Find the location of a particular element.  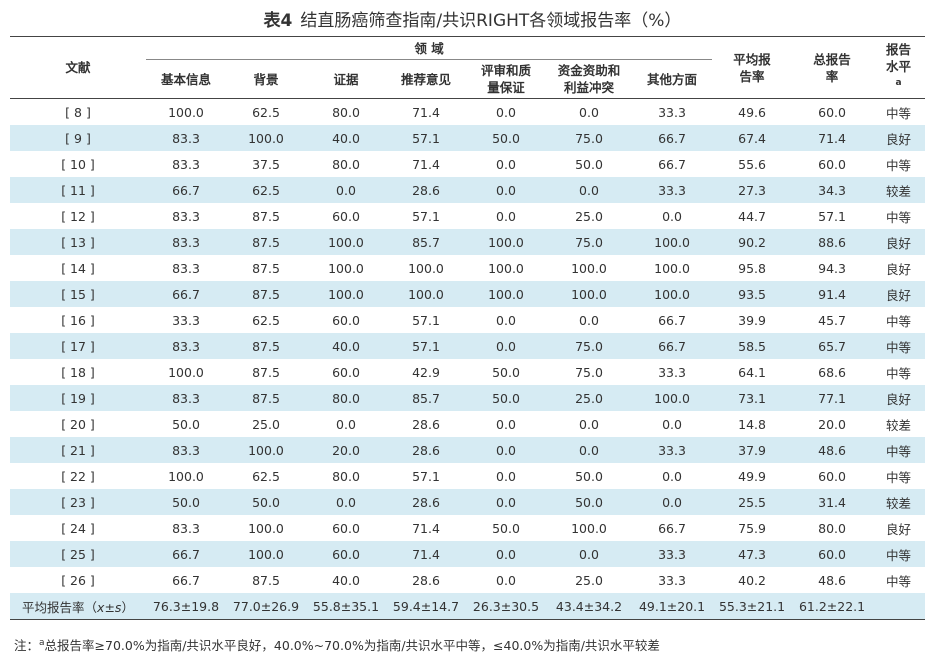

ref-cell: [ 13 ] is located at coordinates (78, 242).